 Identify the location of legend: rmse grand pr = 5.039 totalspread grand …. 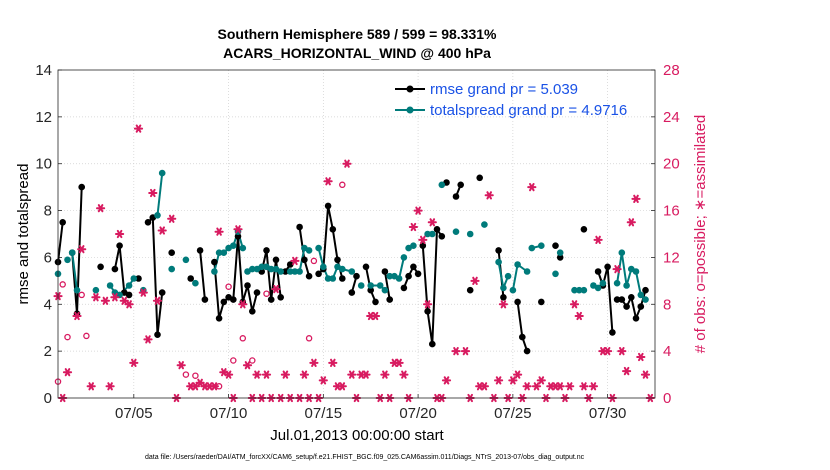
(511, 100).